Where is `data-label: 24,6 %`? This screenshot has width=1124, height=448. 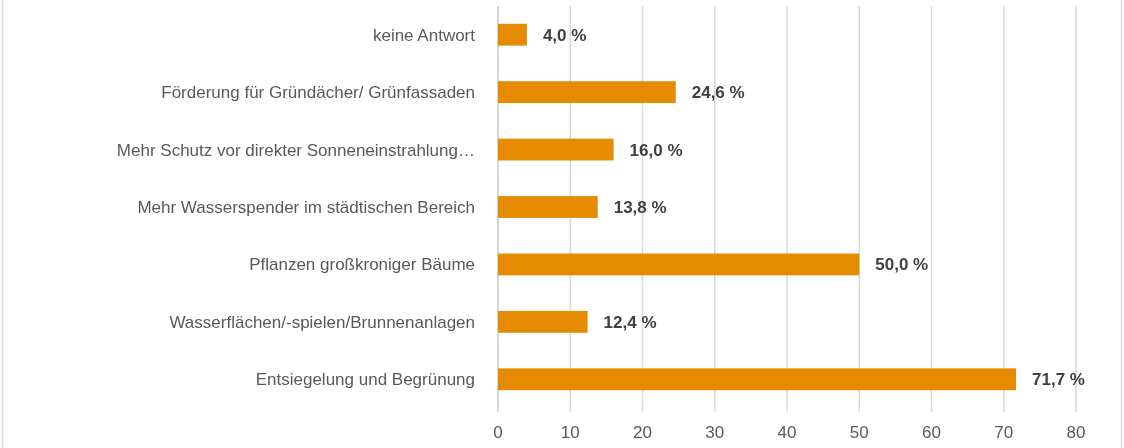 data-label: 24,6 % is located at coordinates (718, 93).